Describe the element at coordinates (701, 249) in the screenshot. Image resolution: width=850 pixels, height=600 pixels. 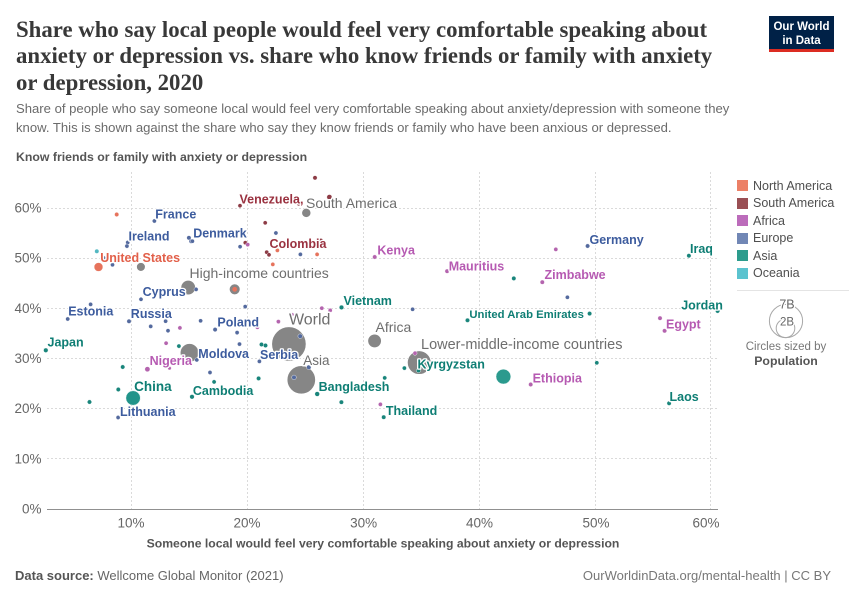
I see `svg-text: Iraq` at that location.